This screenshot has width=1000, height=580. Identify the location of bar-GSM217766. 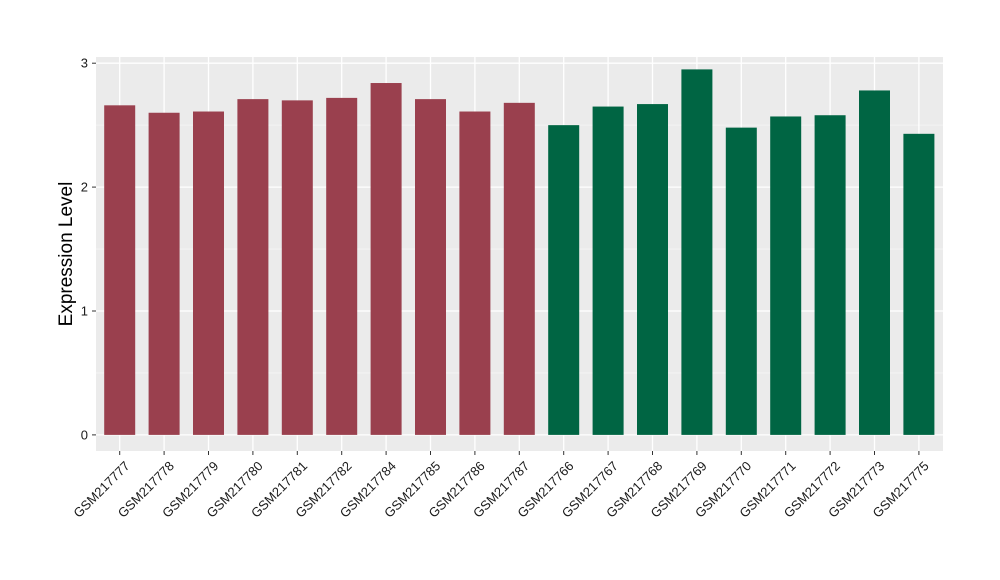
(564, 280).